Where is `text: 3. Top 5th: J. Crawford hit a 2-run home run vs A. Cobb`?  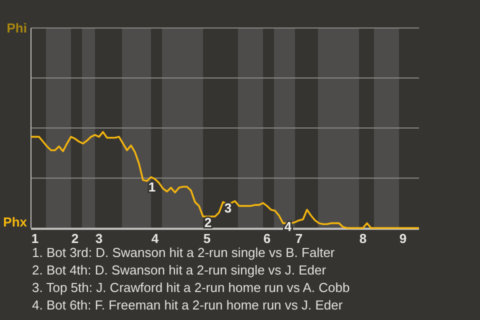
text: 3. Top 5th: J. Crawford hit a 2-run home run vs A. Cobb is located at coordinates (191, 287).